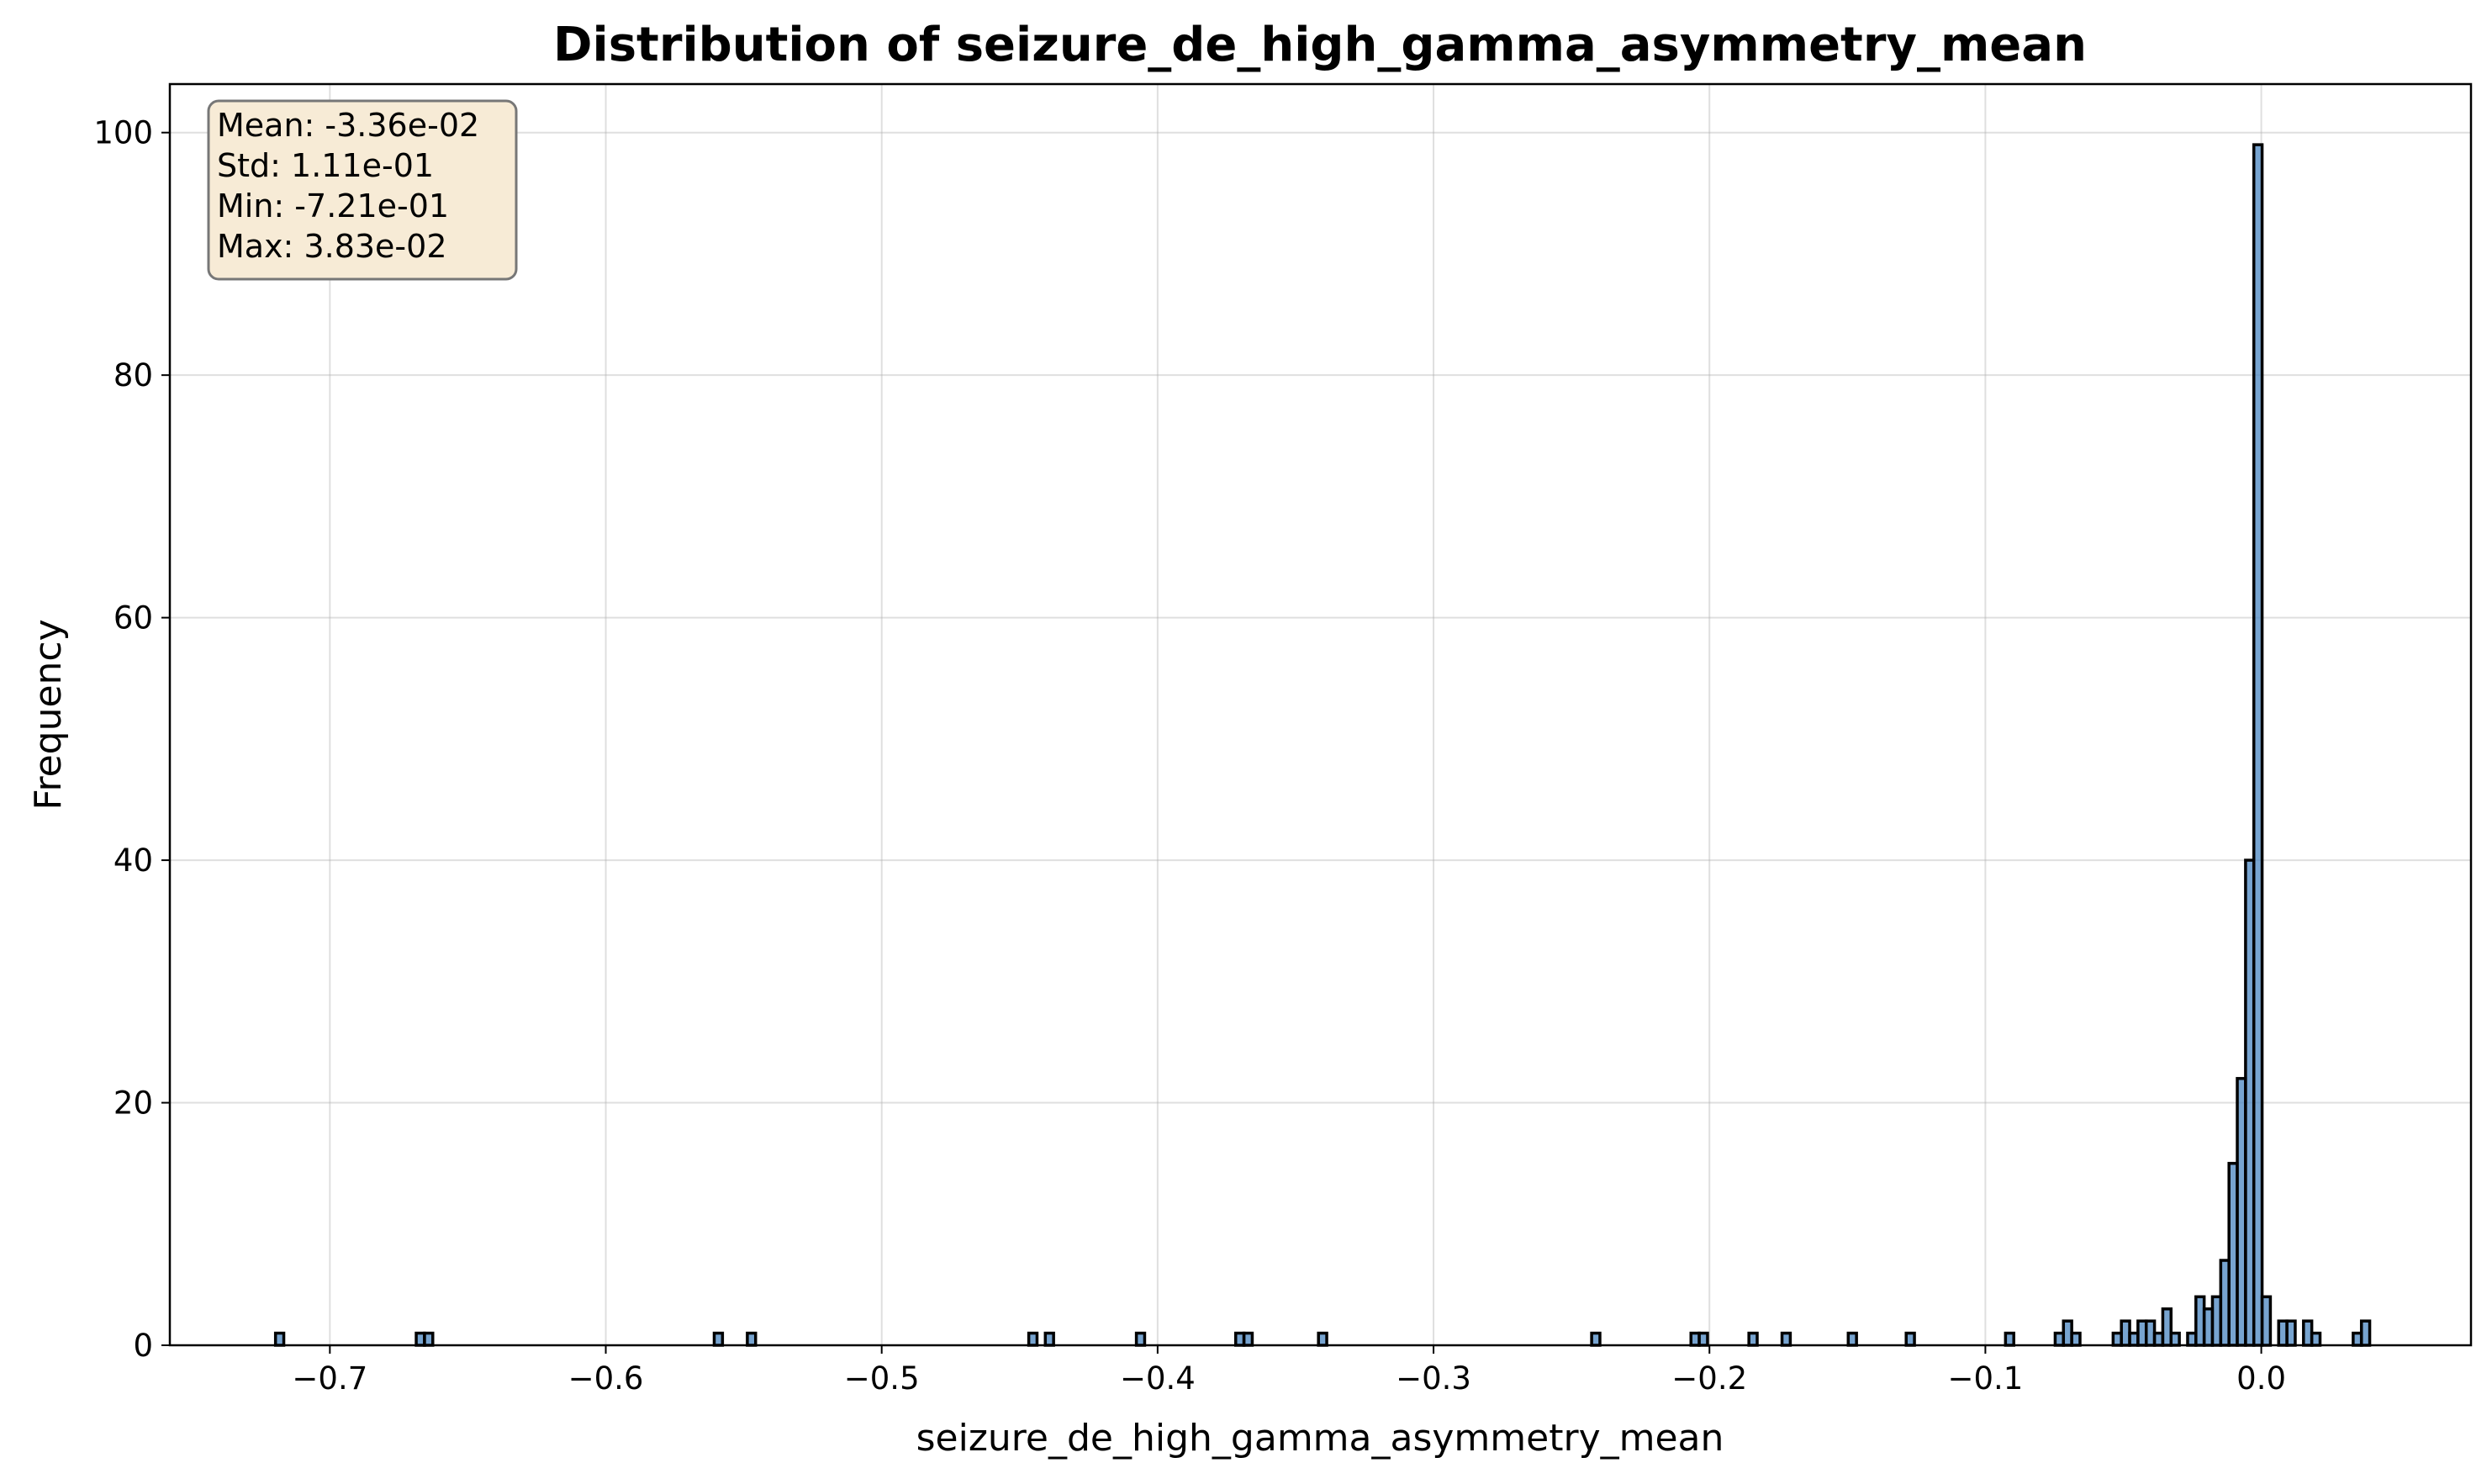 Image resolution: width=2492 pixels, height=1484 pixels. What do you see at coordinates (332, 246) in the screenshot?
I see `stats-max: Max: 3.83e-02` at bounding box center [332, 246].